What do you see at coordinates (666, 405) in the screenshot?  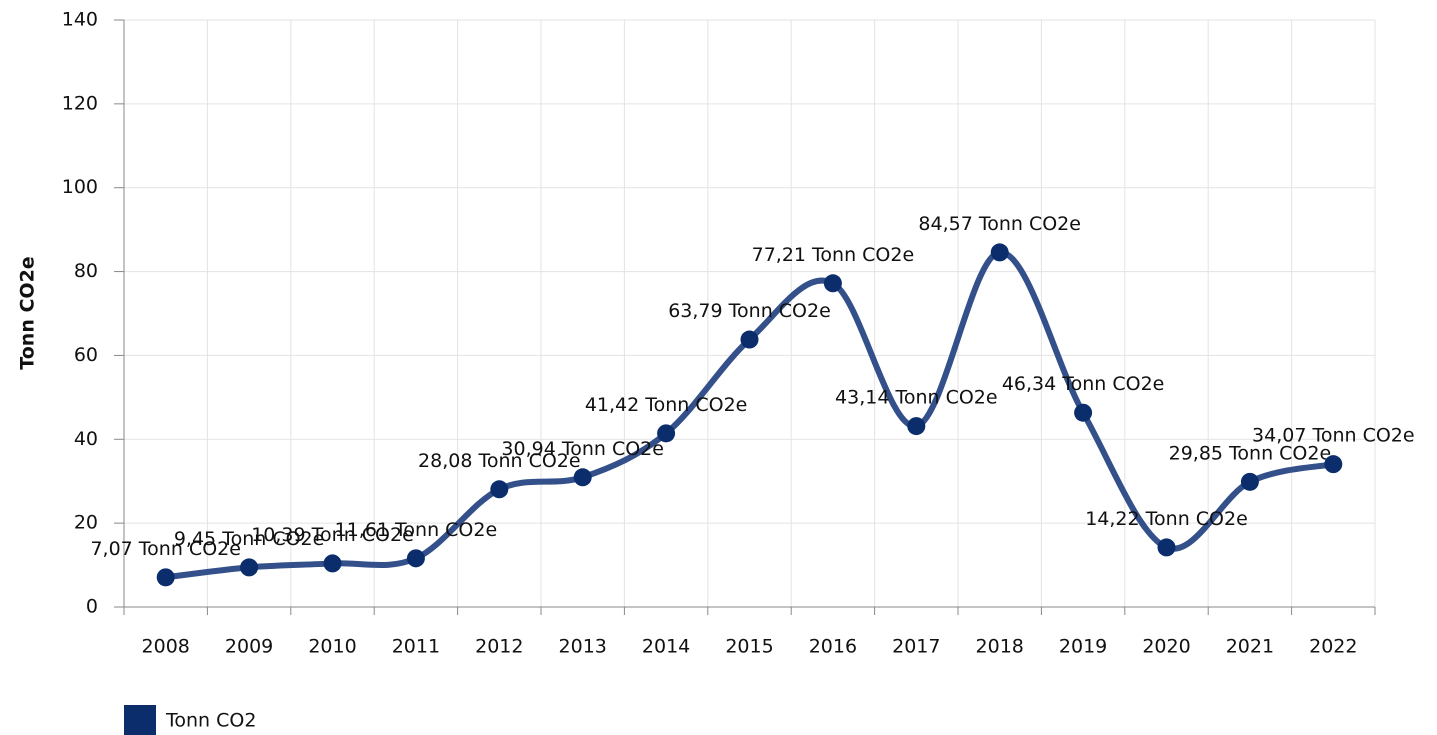 I see `data-label: 41,42 Tonn CO2e` at bounding box center [666, 405].